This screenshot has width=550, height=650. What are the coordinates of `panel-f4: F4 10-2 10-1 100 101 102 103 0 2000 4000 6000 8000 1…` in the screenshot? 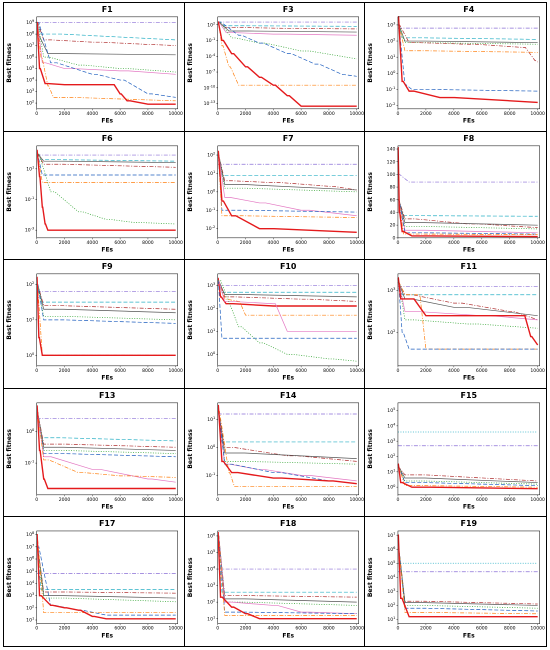 It's located at (455, 67).